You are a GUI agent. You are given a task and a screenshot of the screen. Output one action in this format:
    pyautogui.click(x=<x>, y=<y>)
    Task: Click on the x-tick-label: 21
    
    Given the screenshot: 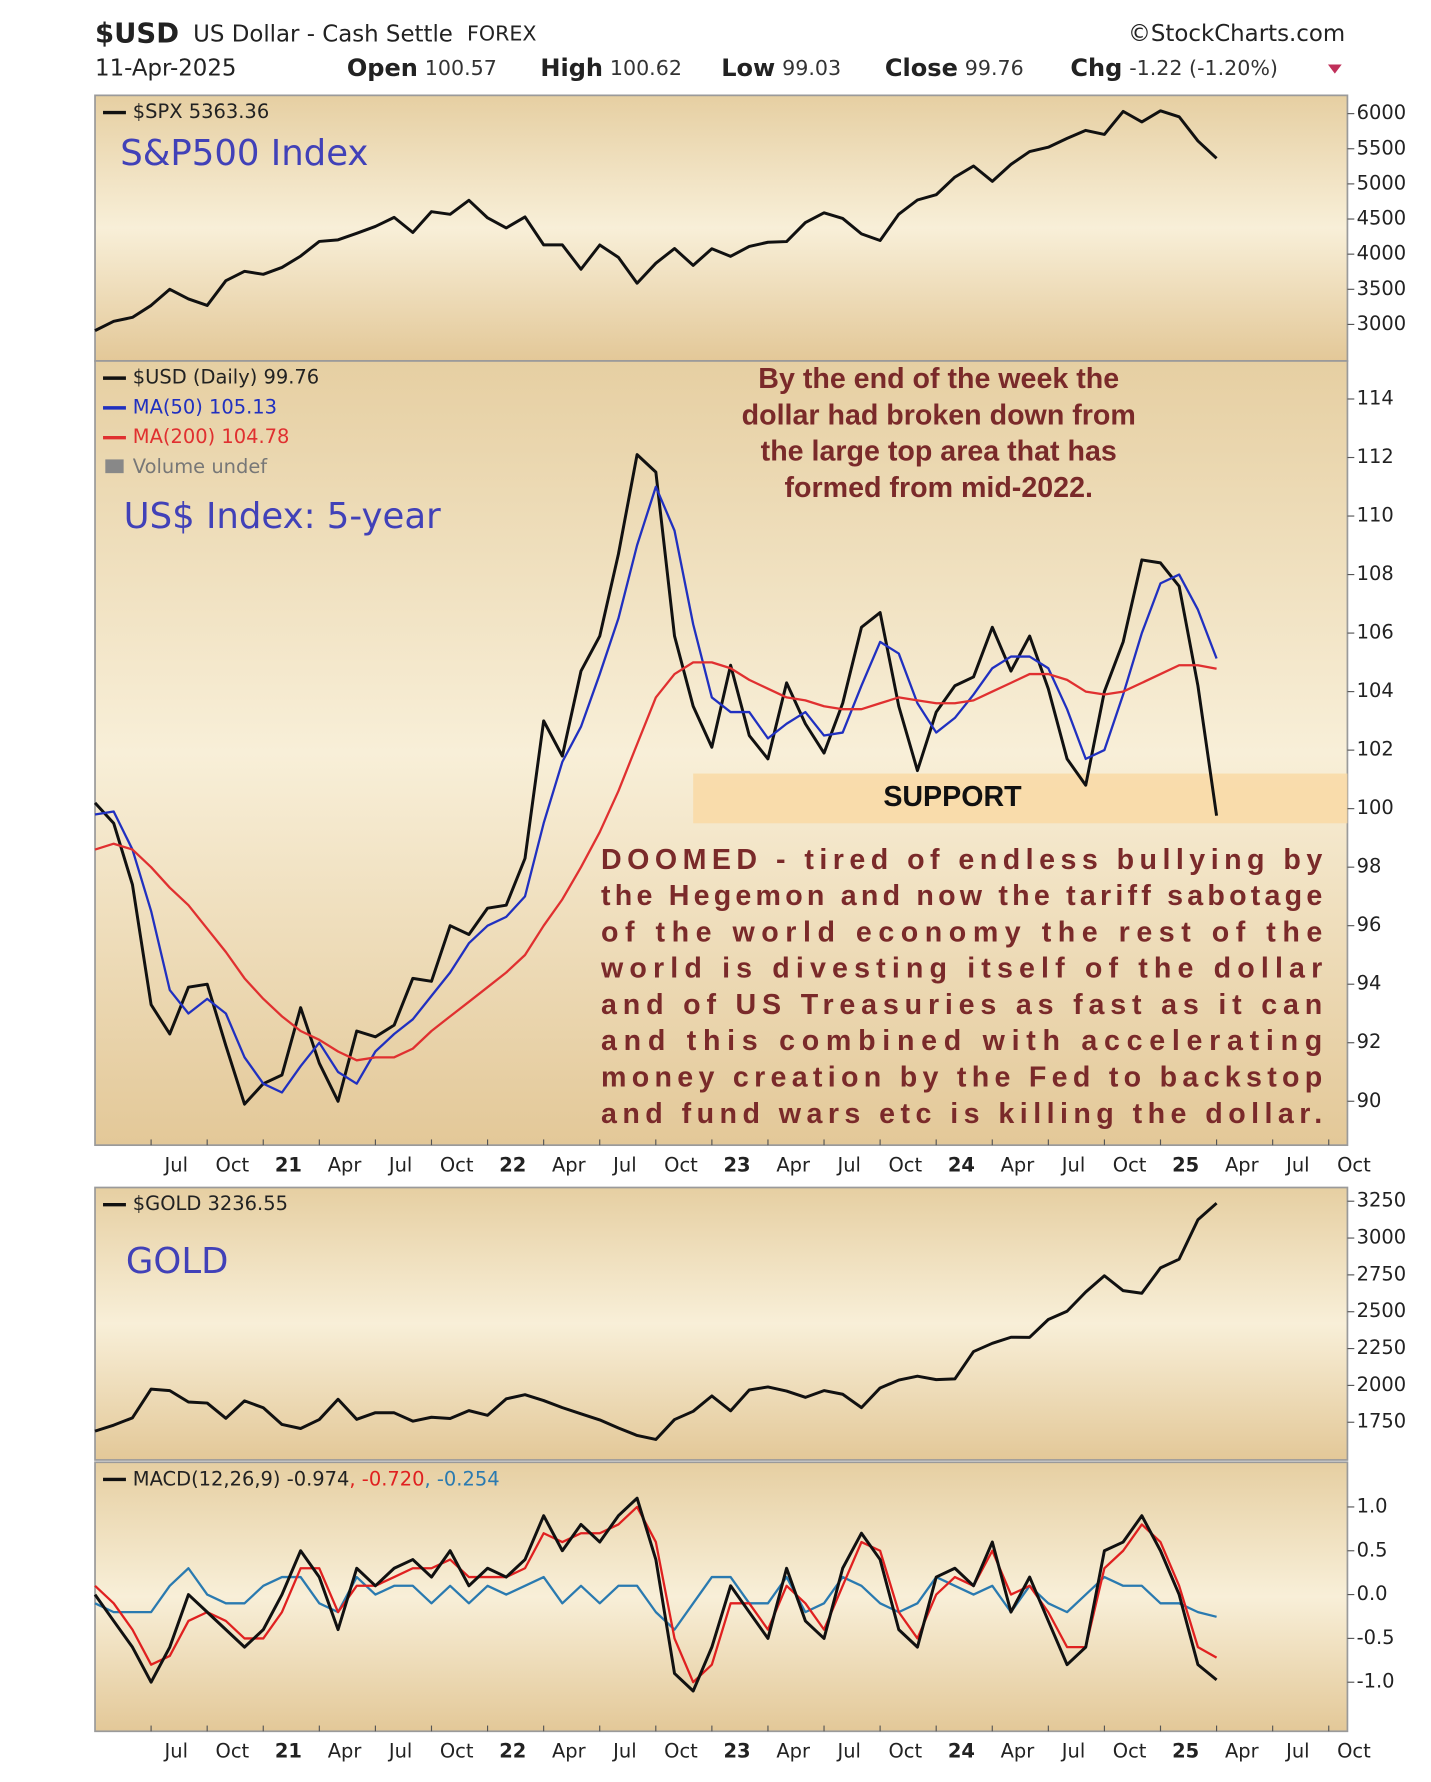 What is the action you would take?
    pyautogui.click(x=288, y=1750)
    